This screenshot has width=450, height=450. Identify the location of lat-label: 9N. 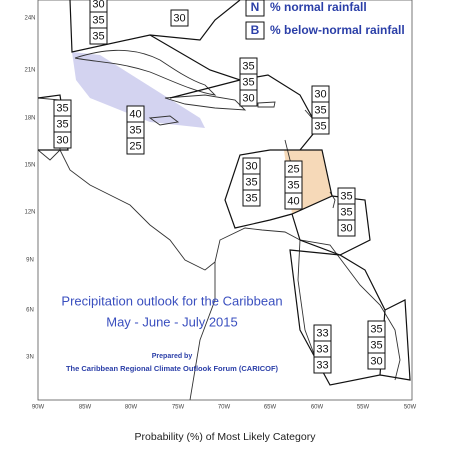
(30, 261).